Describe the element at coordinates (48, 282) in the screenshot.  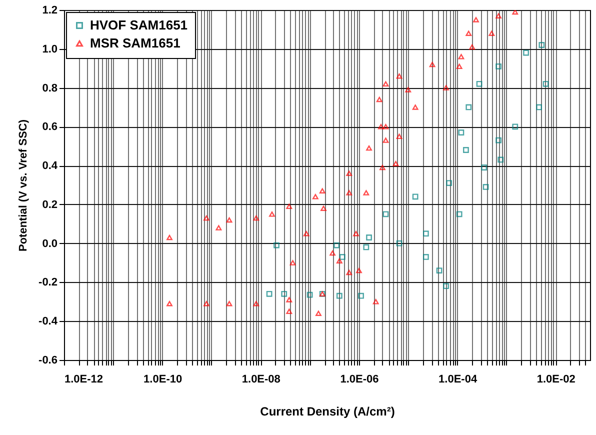
I see `y-tick-label: -0.2` at that location.